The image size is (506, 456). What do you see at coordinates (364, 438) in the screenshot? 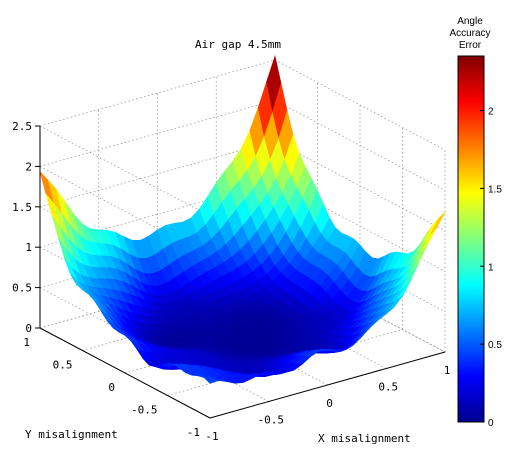
I see `x-axis-label: X misalignment` at bounding box center [364, 438].